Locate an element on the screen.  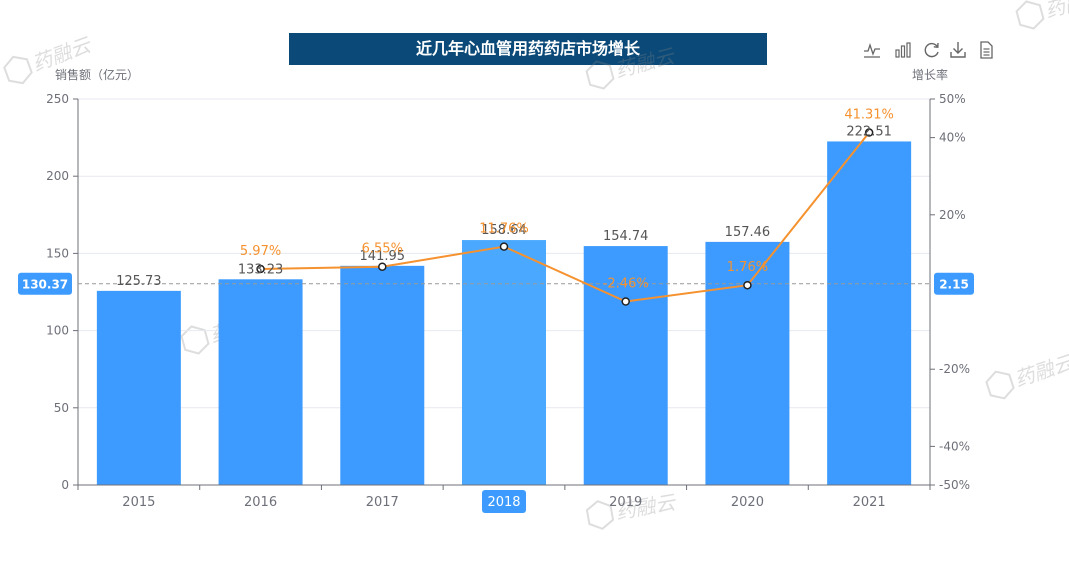
growth-rate-label: -2.46% is located at coordinates (626, 283).